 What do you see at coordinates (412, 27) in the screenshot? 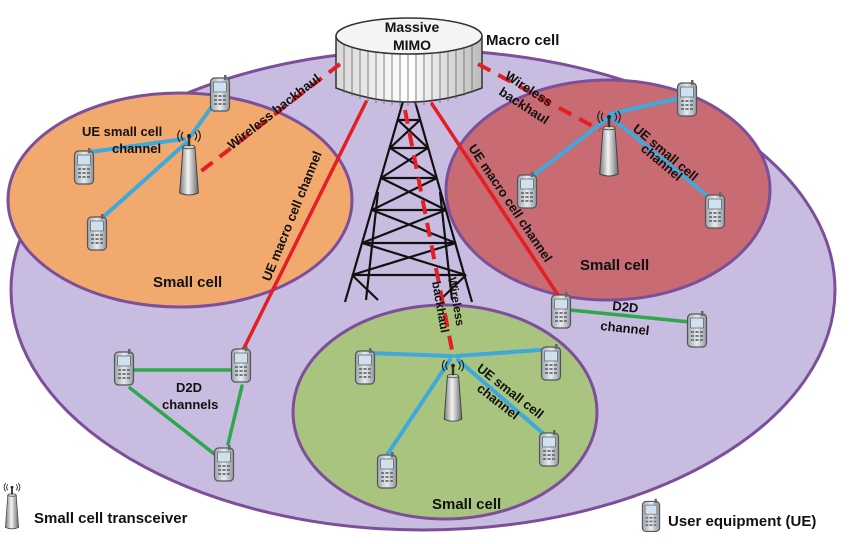
I see `massive-mimo-label: Massive` at bounding box center [412, 27].